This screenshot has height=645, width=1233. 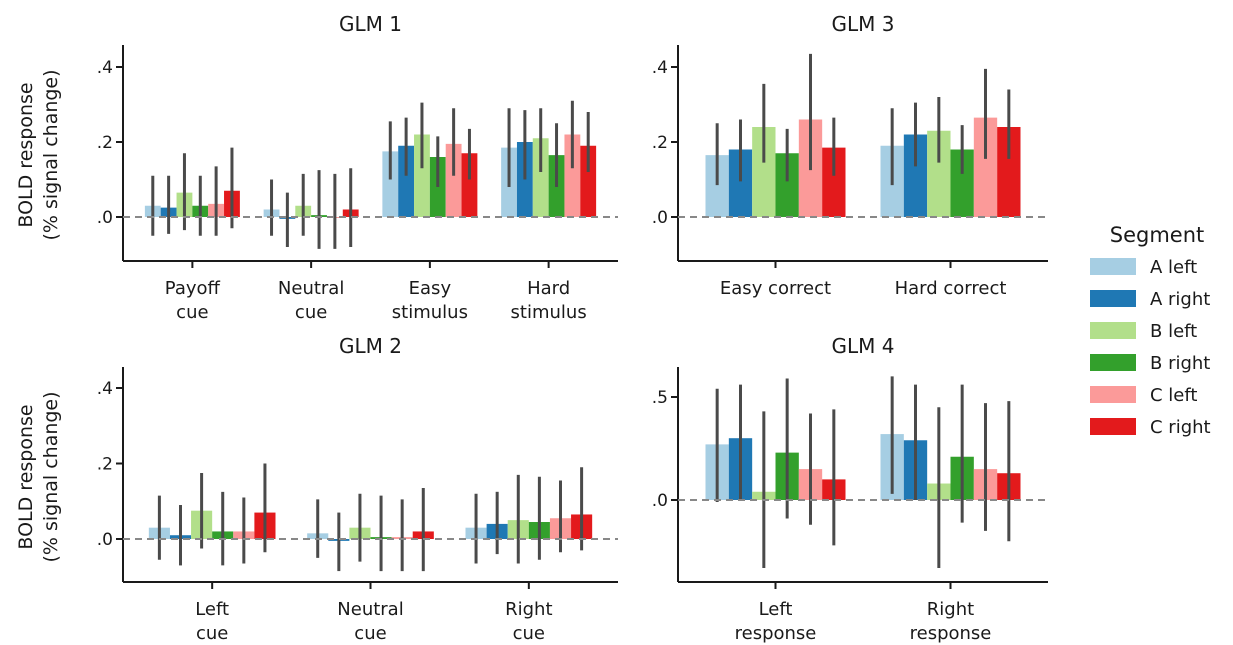 I want to click on legend-label: B right, so click(x=1180, y=363).